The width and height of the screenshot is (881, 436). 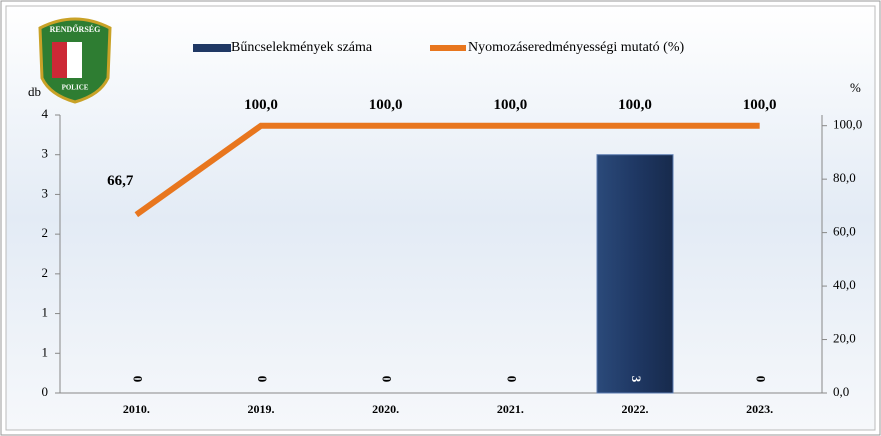 What do you see at coordinates (136, 409) in the screenshot?
I see `x-tick-label: 2010.` at bounding box center [136, 409].